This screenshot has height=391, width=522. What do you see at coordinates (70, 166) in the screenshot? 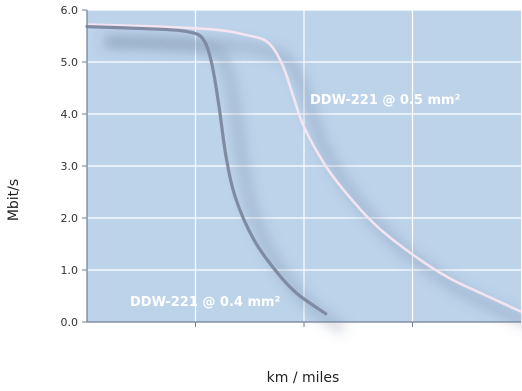
I see `y-tick-label-3: 3.0` at bounding box center [70, 166].